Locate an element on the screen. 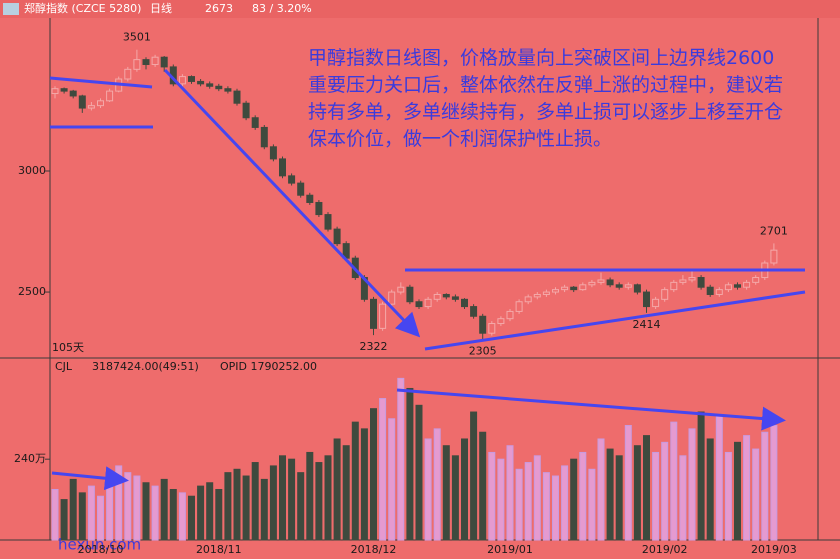 The image size is (840, 559). y-tick-label: 240万 is located at coordinates (30, 458).